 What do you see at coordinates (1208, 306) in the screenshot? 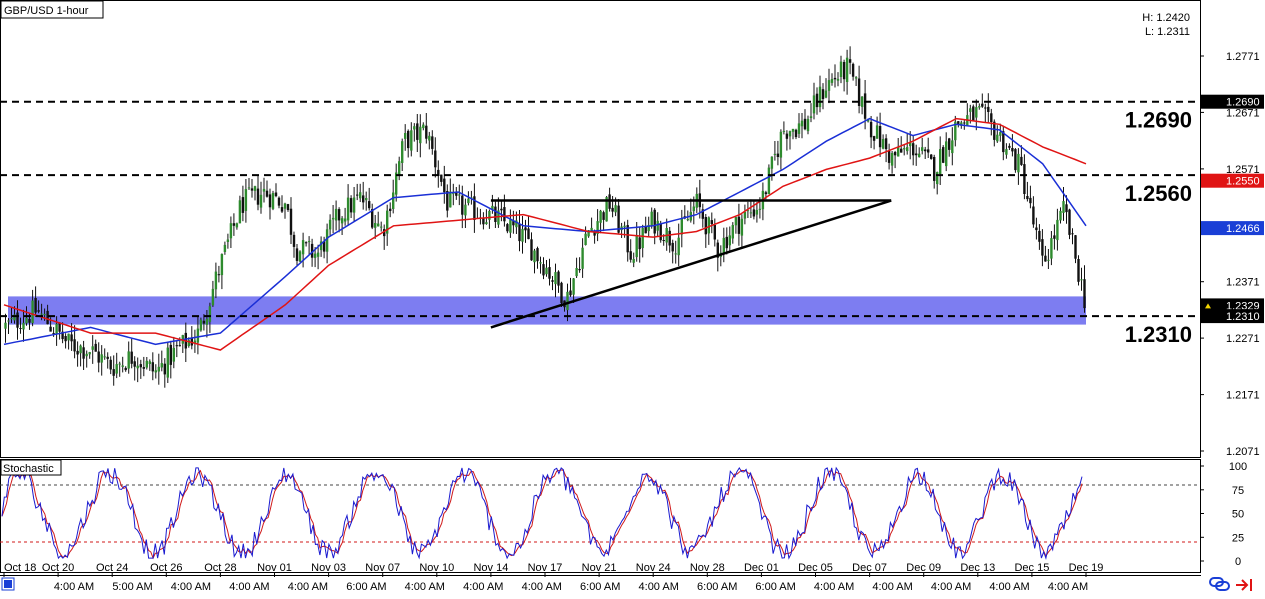
I see `current-price-marker` at bounding box center [1208, 306].